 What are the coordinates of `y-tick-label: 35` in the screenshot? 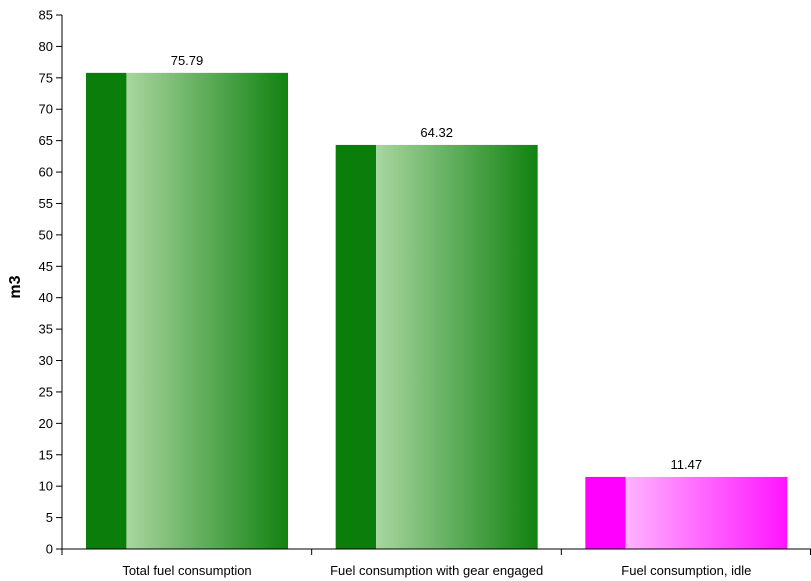 It's located at (46, 329).